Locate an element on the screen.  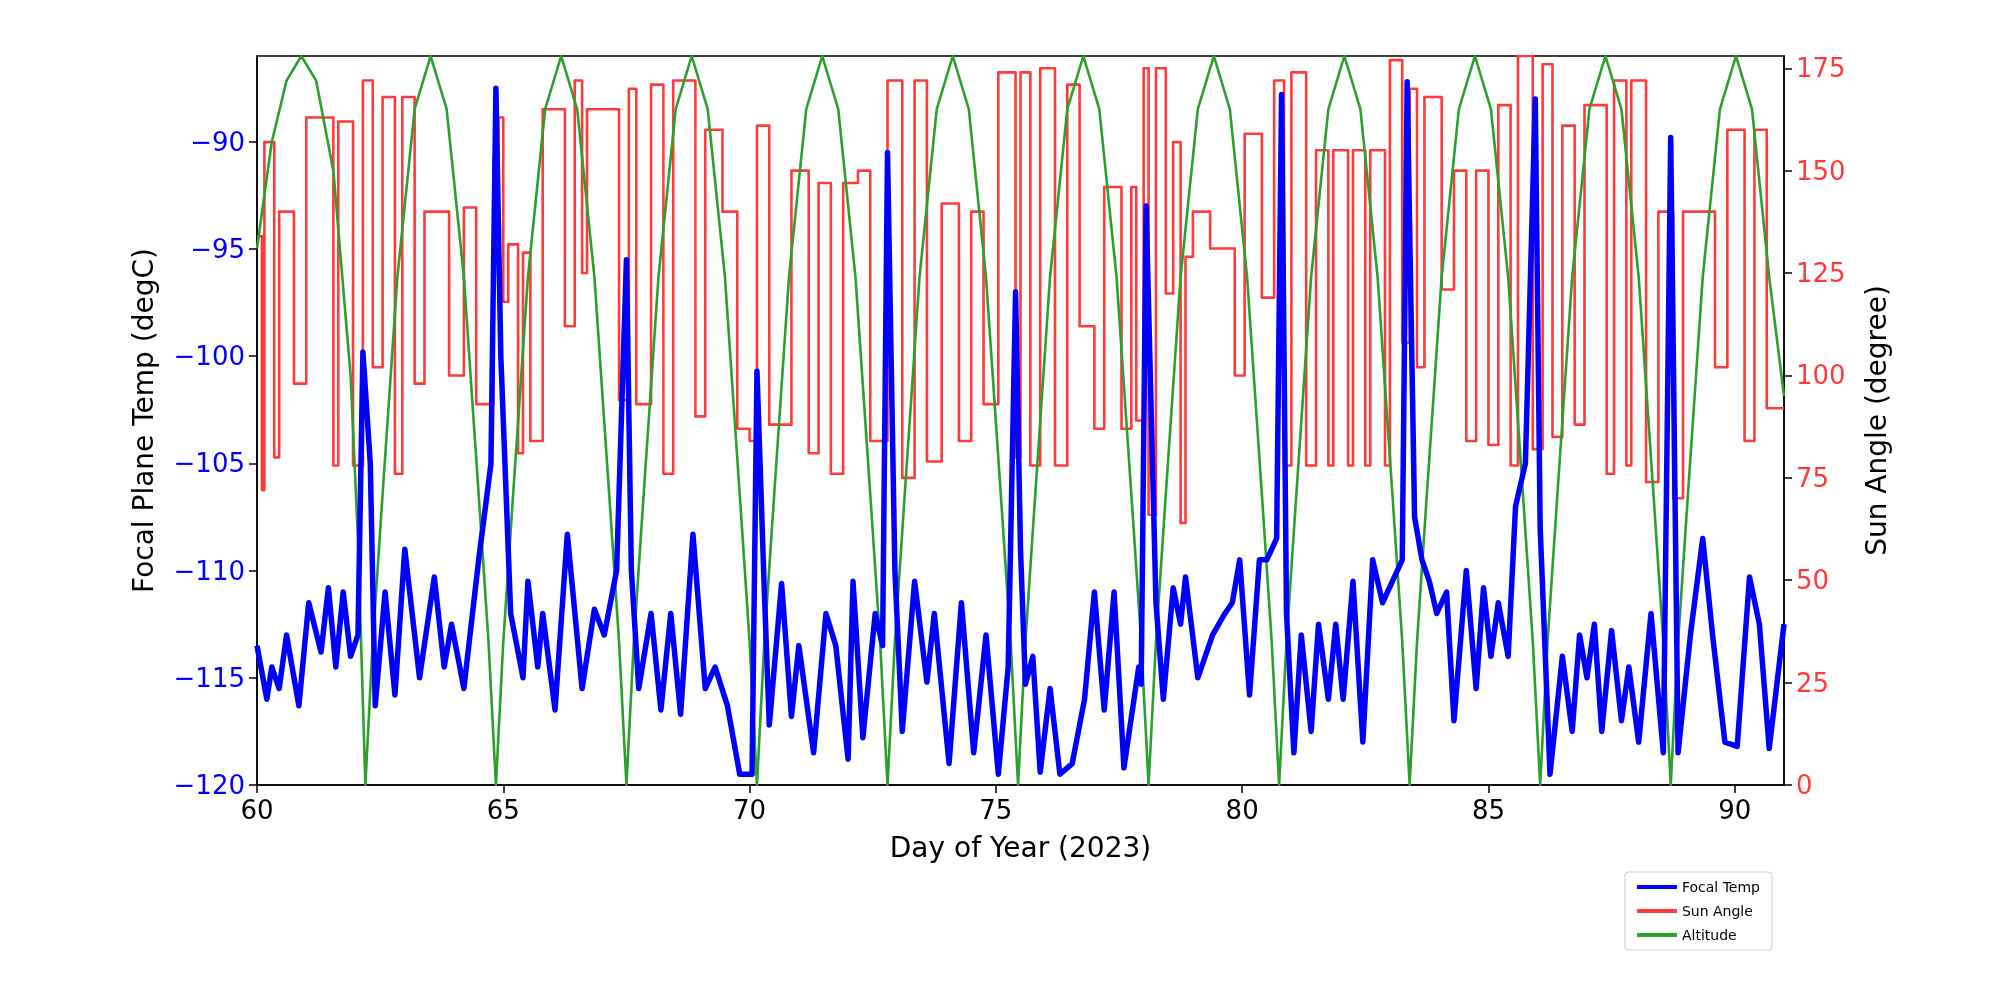
y-tick-label: −105 is located at coordinates (209, 463).